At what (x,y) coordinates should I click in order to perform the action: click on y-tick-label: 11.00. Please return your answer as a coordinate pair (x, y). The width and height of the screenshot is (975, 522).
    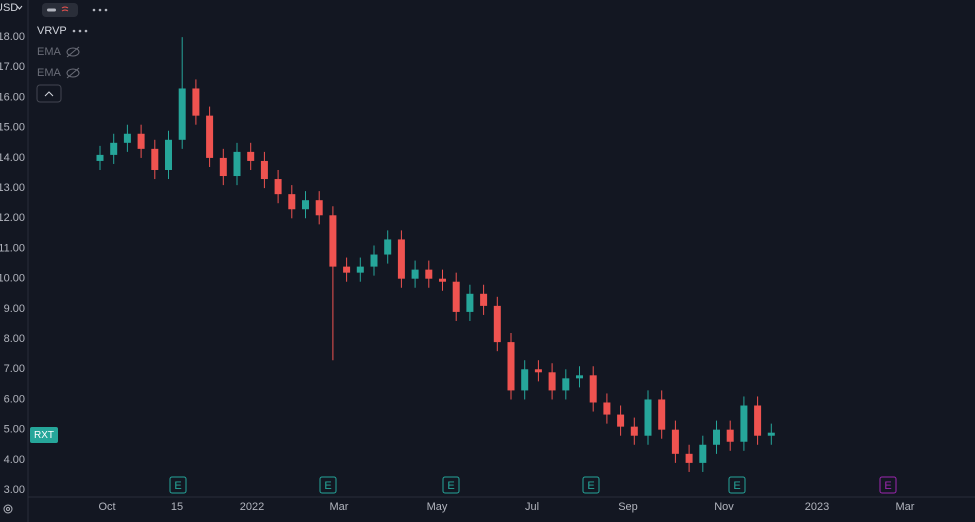
    Looking at the image, I should click on (12, 248).